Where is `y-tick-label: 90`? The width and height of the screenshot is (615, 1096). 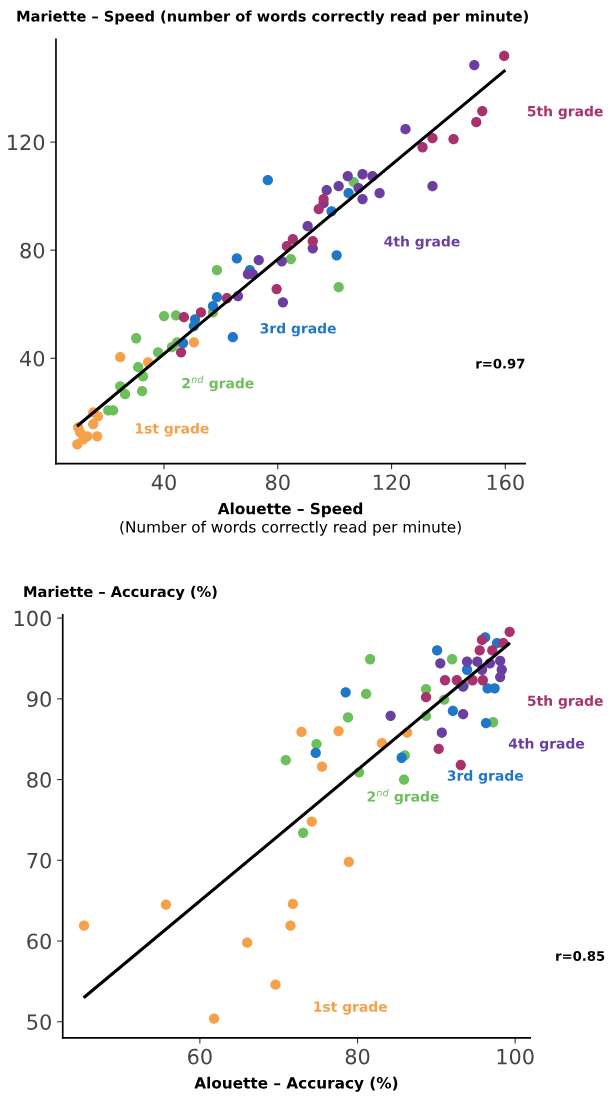
y-tick-label: 90 is located at coordinates (39, 699).